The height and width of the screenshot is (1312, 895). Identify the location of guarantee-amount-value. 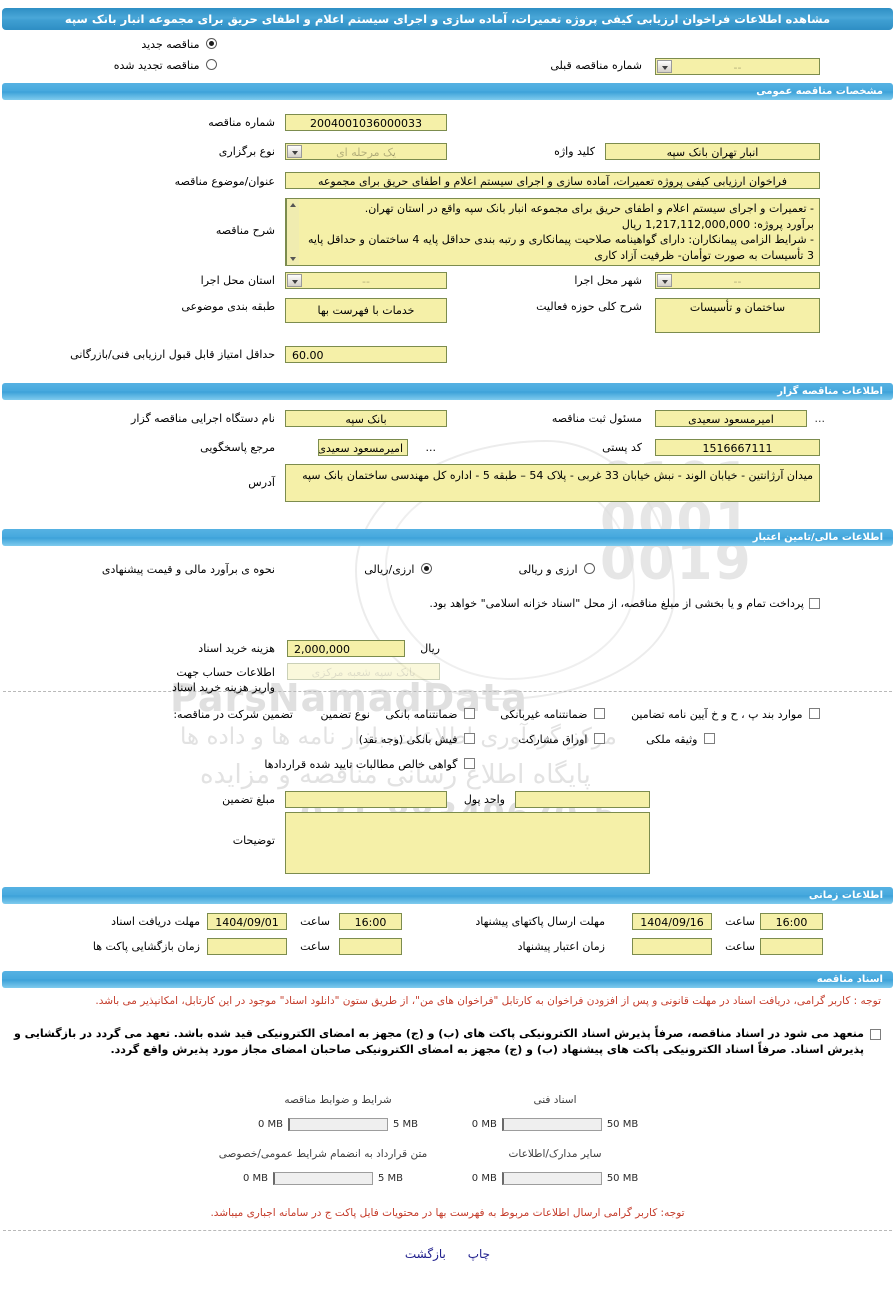
(366, 799).